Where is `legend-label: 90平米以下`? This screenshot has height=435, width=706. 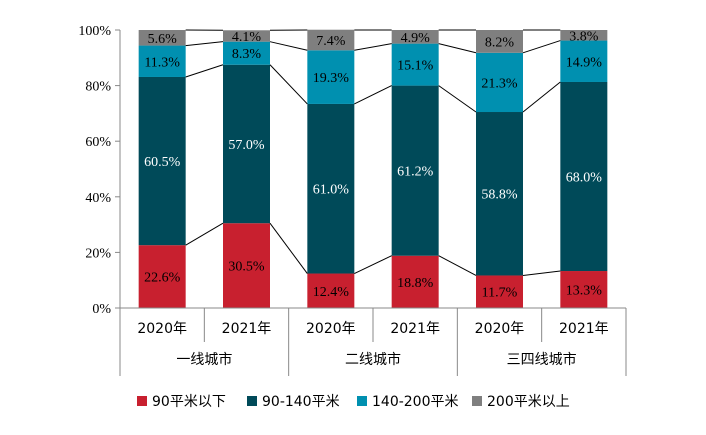
legend-label: 90平米以下 is located at coordinates (189, 402).